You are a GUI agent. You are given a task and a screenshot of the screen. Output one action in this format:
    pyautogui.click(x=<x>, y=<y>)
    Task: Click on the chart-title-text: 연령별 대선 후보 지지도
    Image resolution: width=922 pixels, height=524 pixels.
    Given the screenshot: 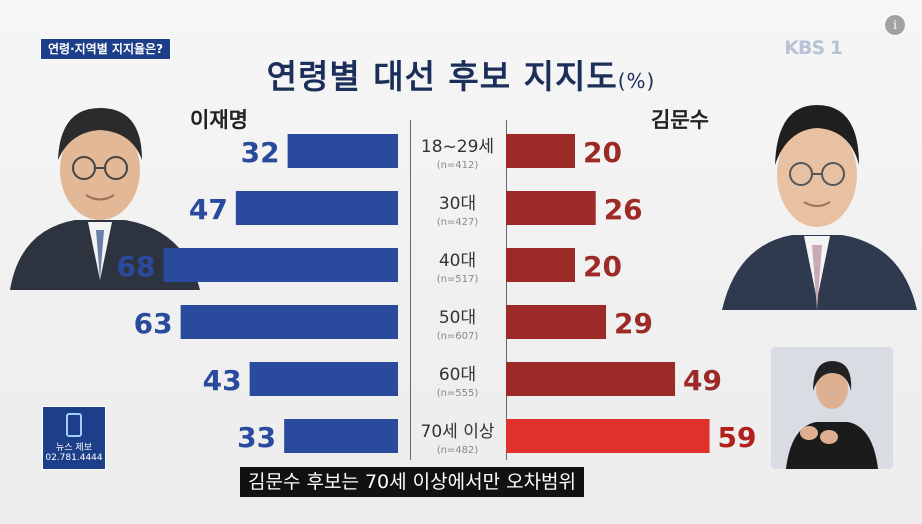 What is the action you would take?
    pyautogui.click(x=442, y=76)
    